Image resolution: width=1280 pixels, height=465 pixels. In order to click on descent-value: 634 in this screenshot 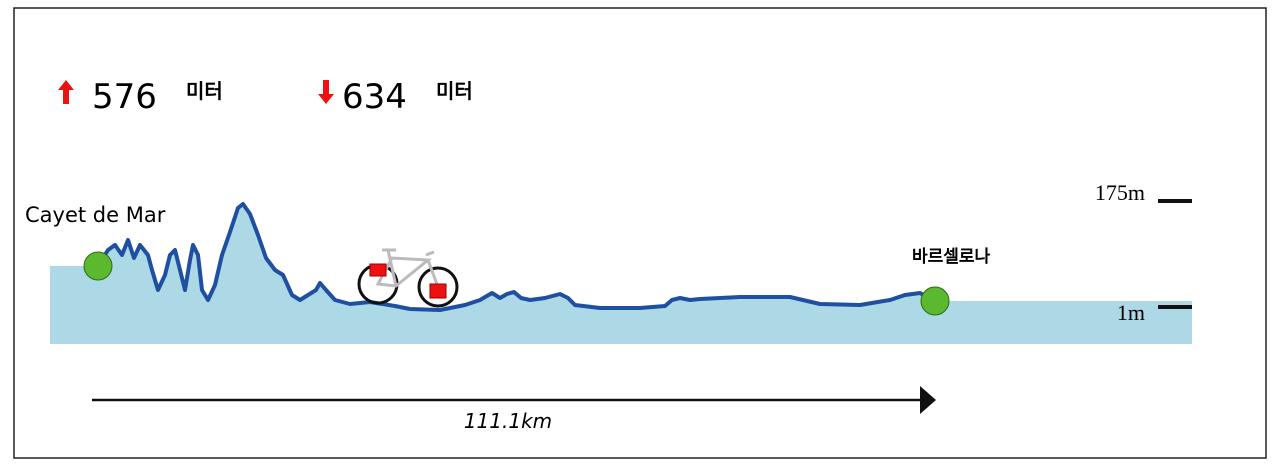, I will do `click(374, 97)`.